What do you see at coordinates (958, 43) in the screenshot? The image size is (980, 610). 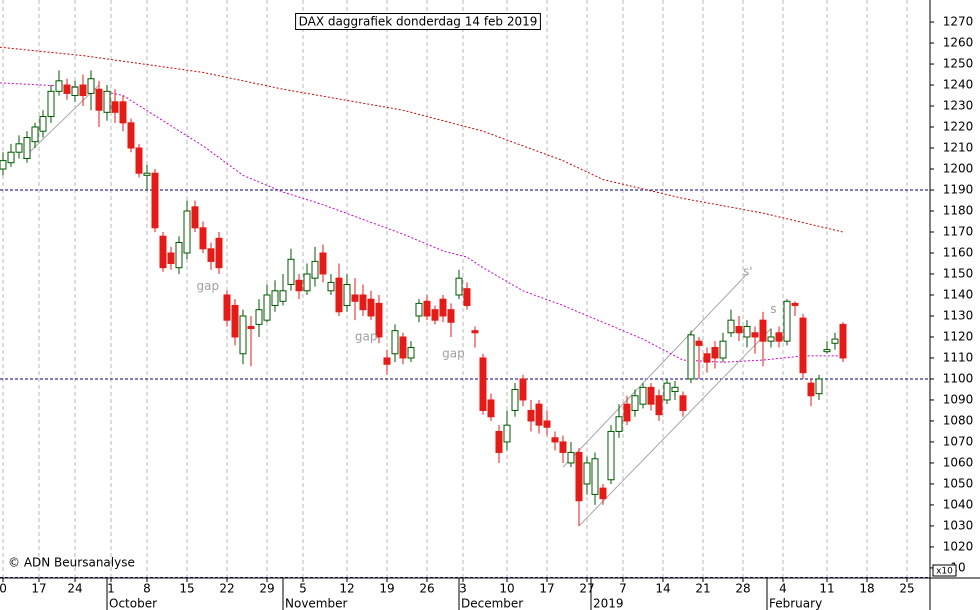 I see `y-tick-label: 1260` at bounding box center [958, 43].